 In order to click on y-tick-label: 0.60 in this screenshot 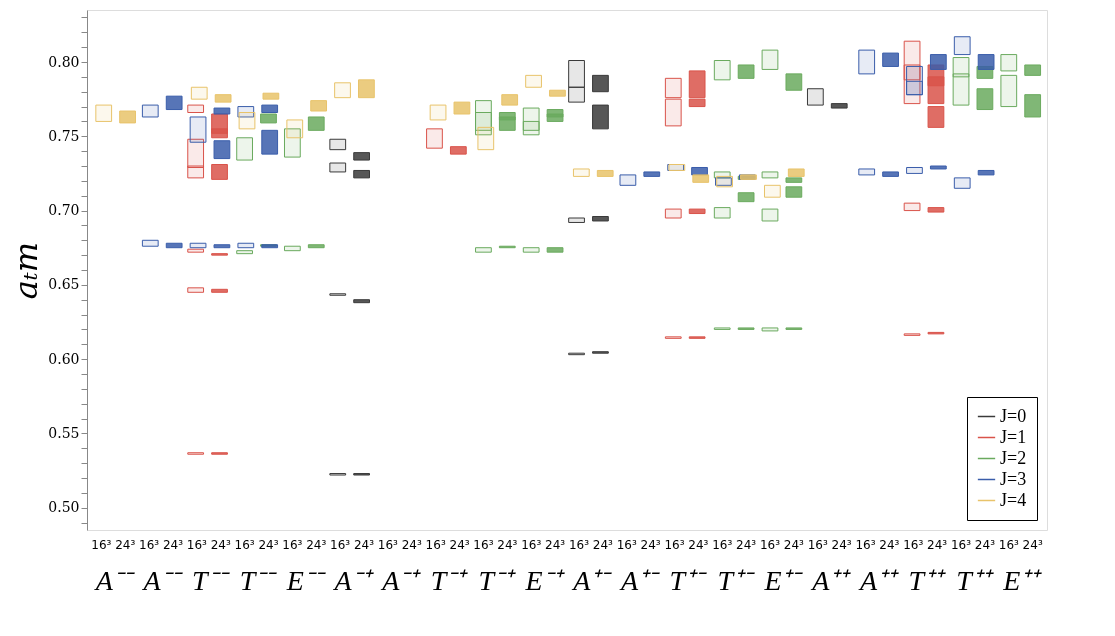, I will do `click(64, 358)`.